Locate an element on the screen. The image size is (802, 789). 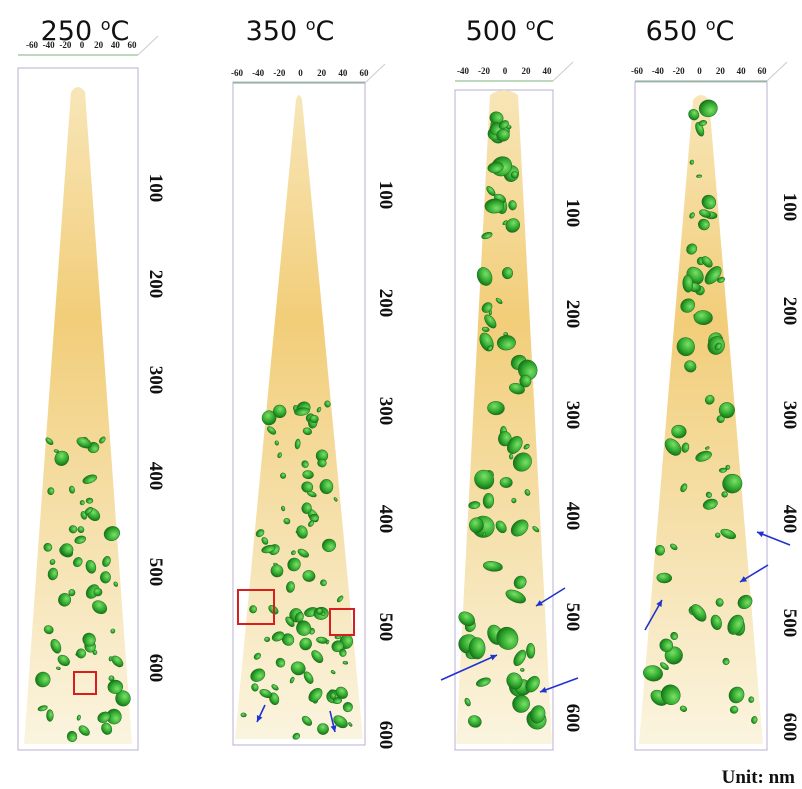
top-tick-label: 60 is located at coordinates (763, 71).